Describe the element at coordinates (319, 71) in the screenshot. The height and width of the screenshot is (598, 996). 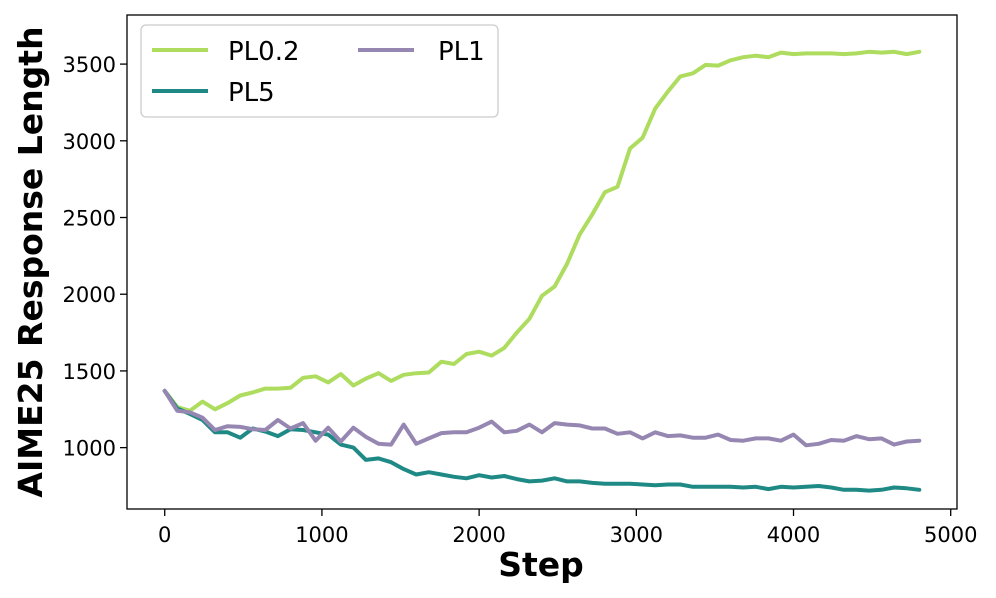
I see `legend: PL0.2 PL5 PL1` at that location.